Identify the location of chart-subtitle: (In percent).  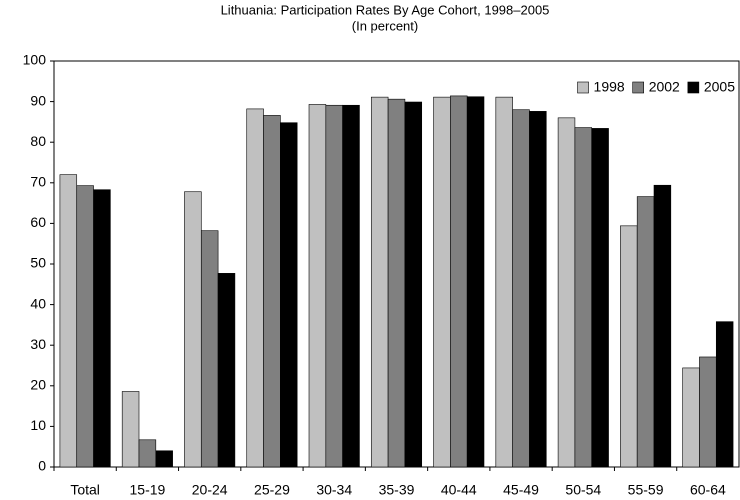
(385, 25).